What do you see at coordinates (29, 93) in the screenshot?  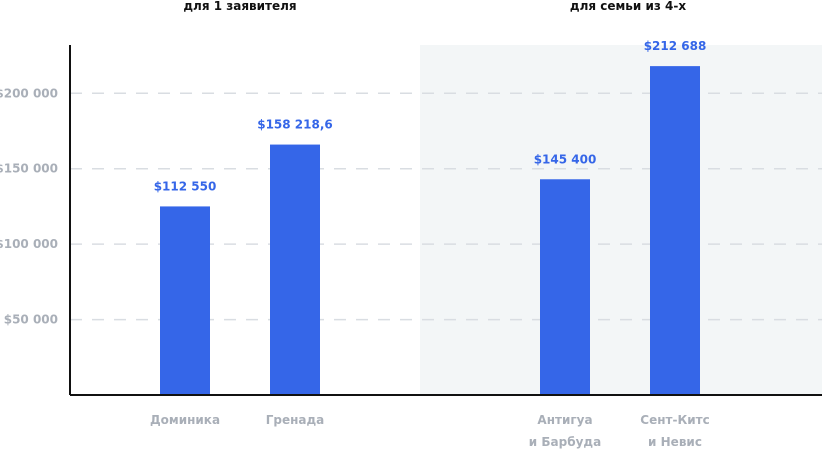 I see `y-tick-label: $200 000` at bounding box center [29, 93].